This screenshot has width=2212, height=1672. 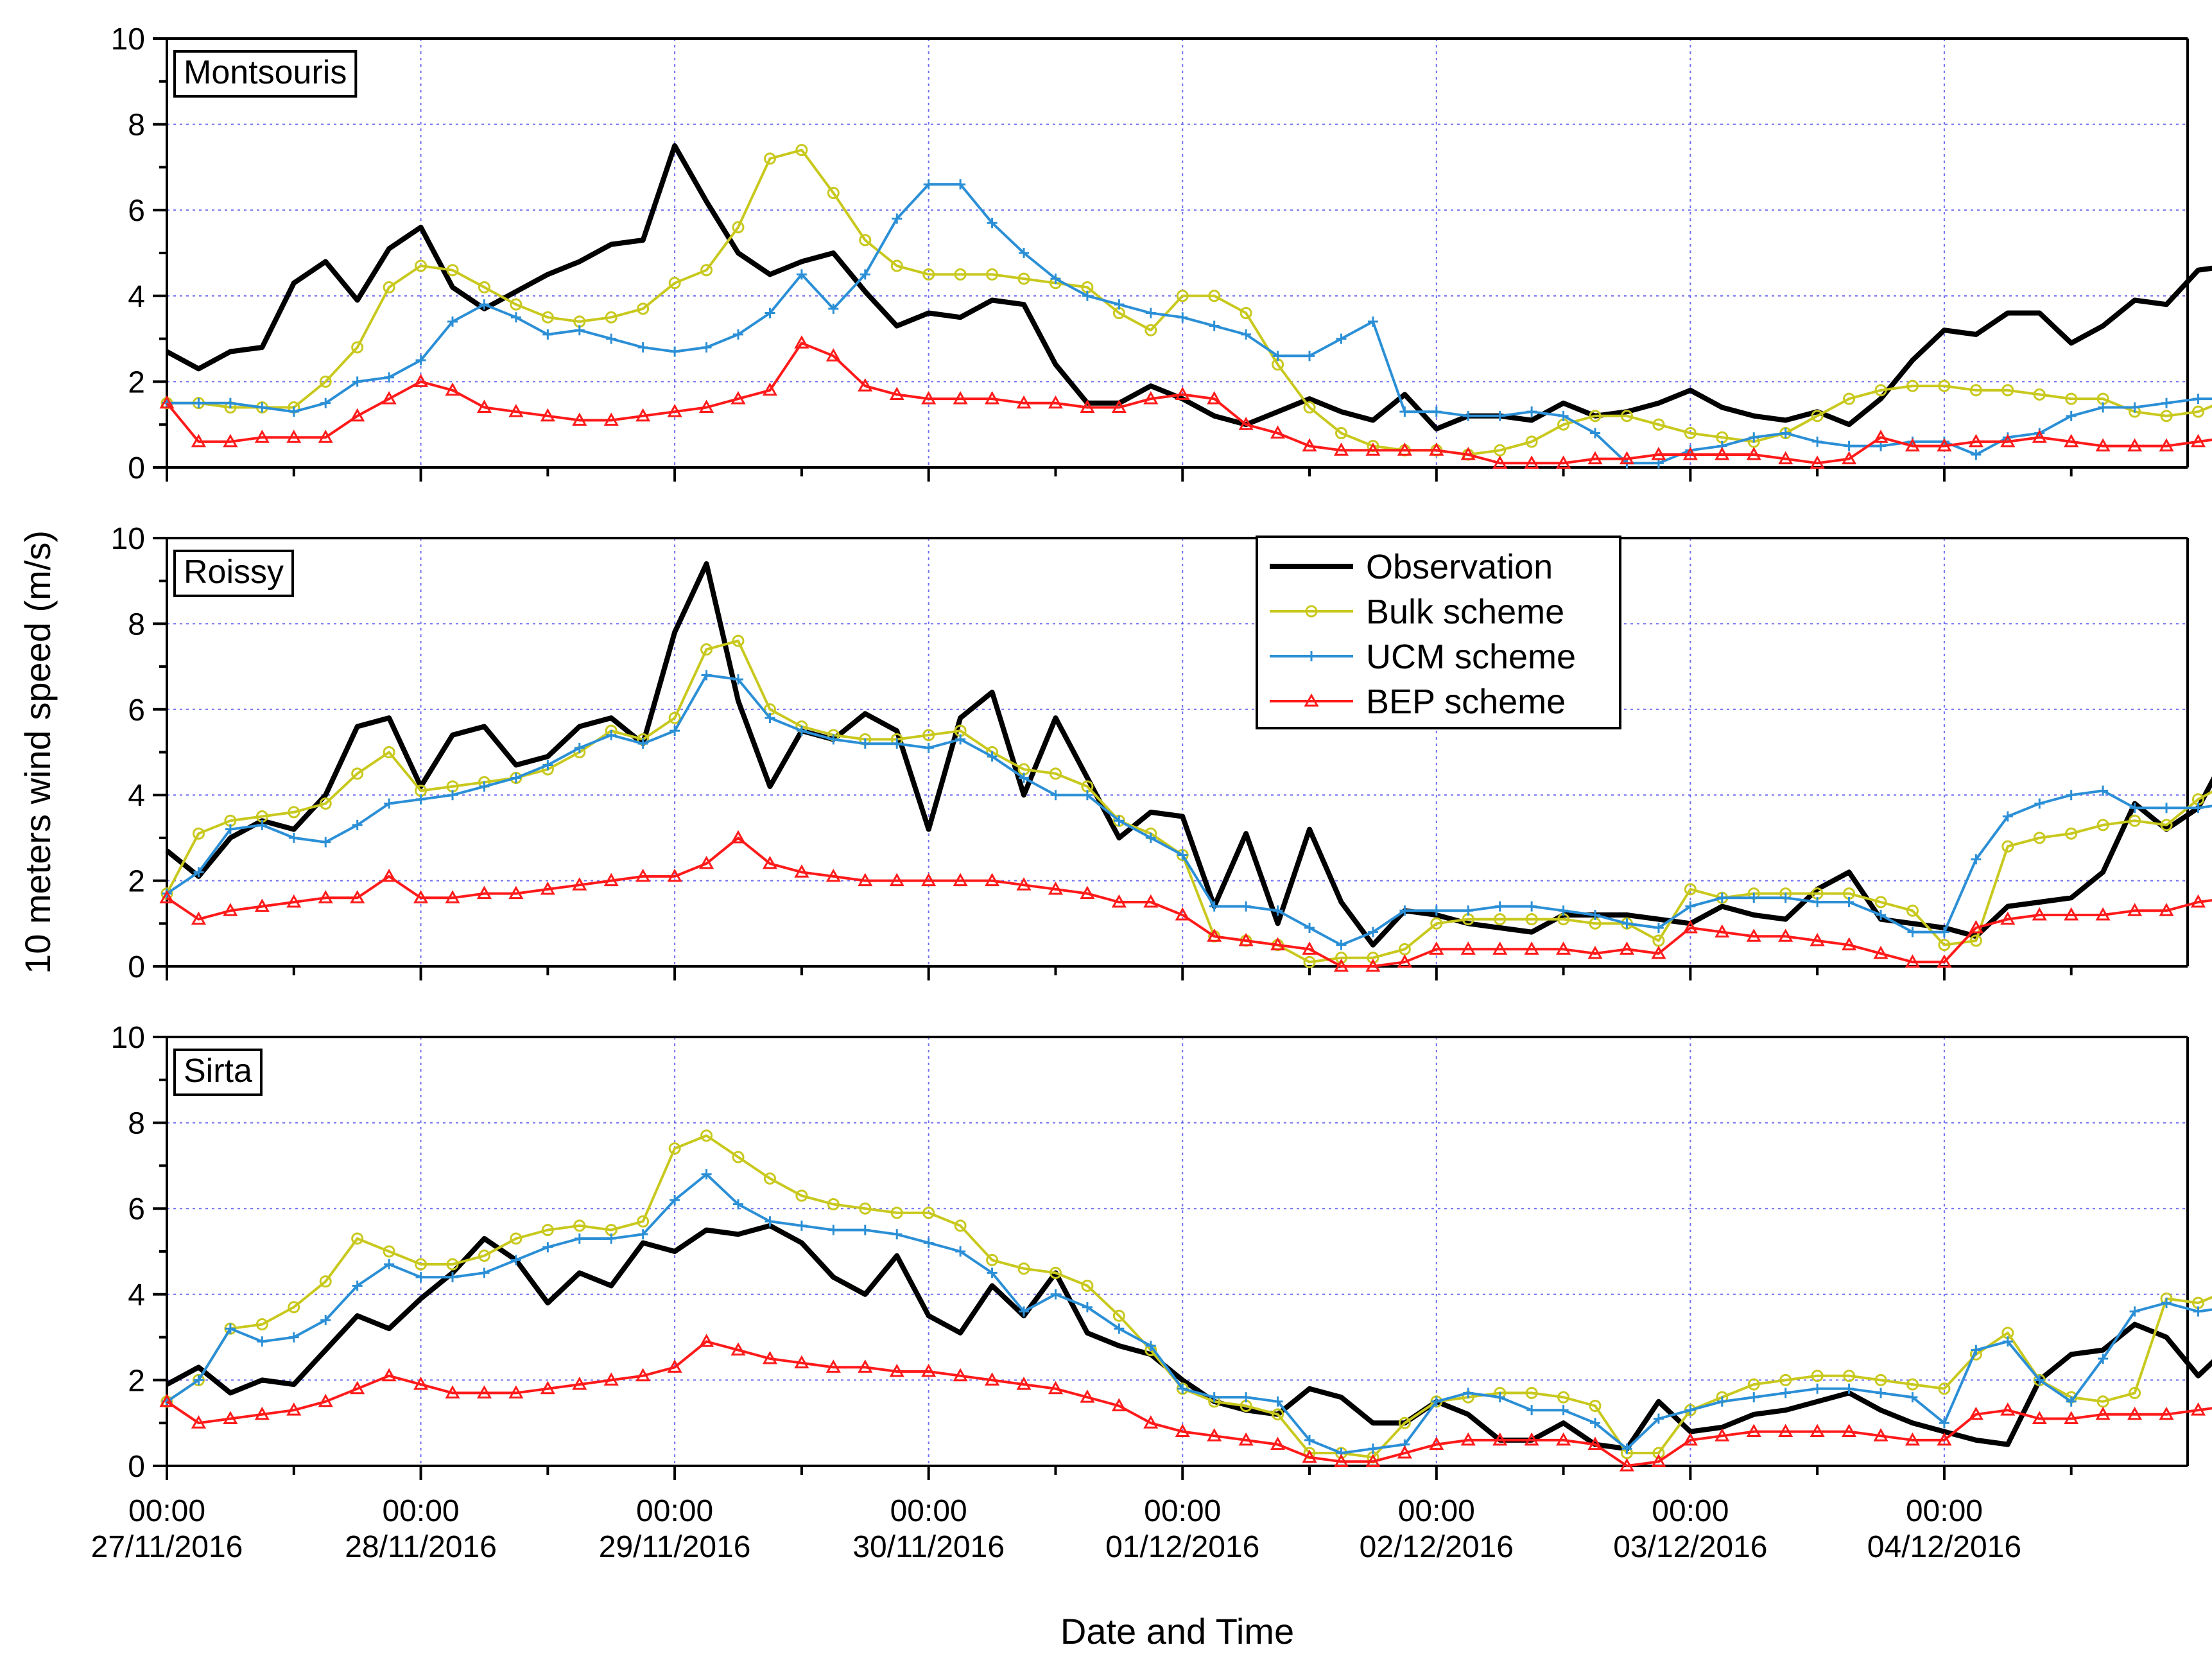 I want to click on legend-item-bulk-scheme: Bulk scheme, so click(x=1417, y=612).